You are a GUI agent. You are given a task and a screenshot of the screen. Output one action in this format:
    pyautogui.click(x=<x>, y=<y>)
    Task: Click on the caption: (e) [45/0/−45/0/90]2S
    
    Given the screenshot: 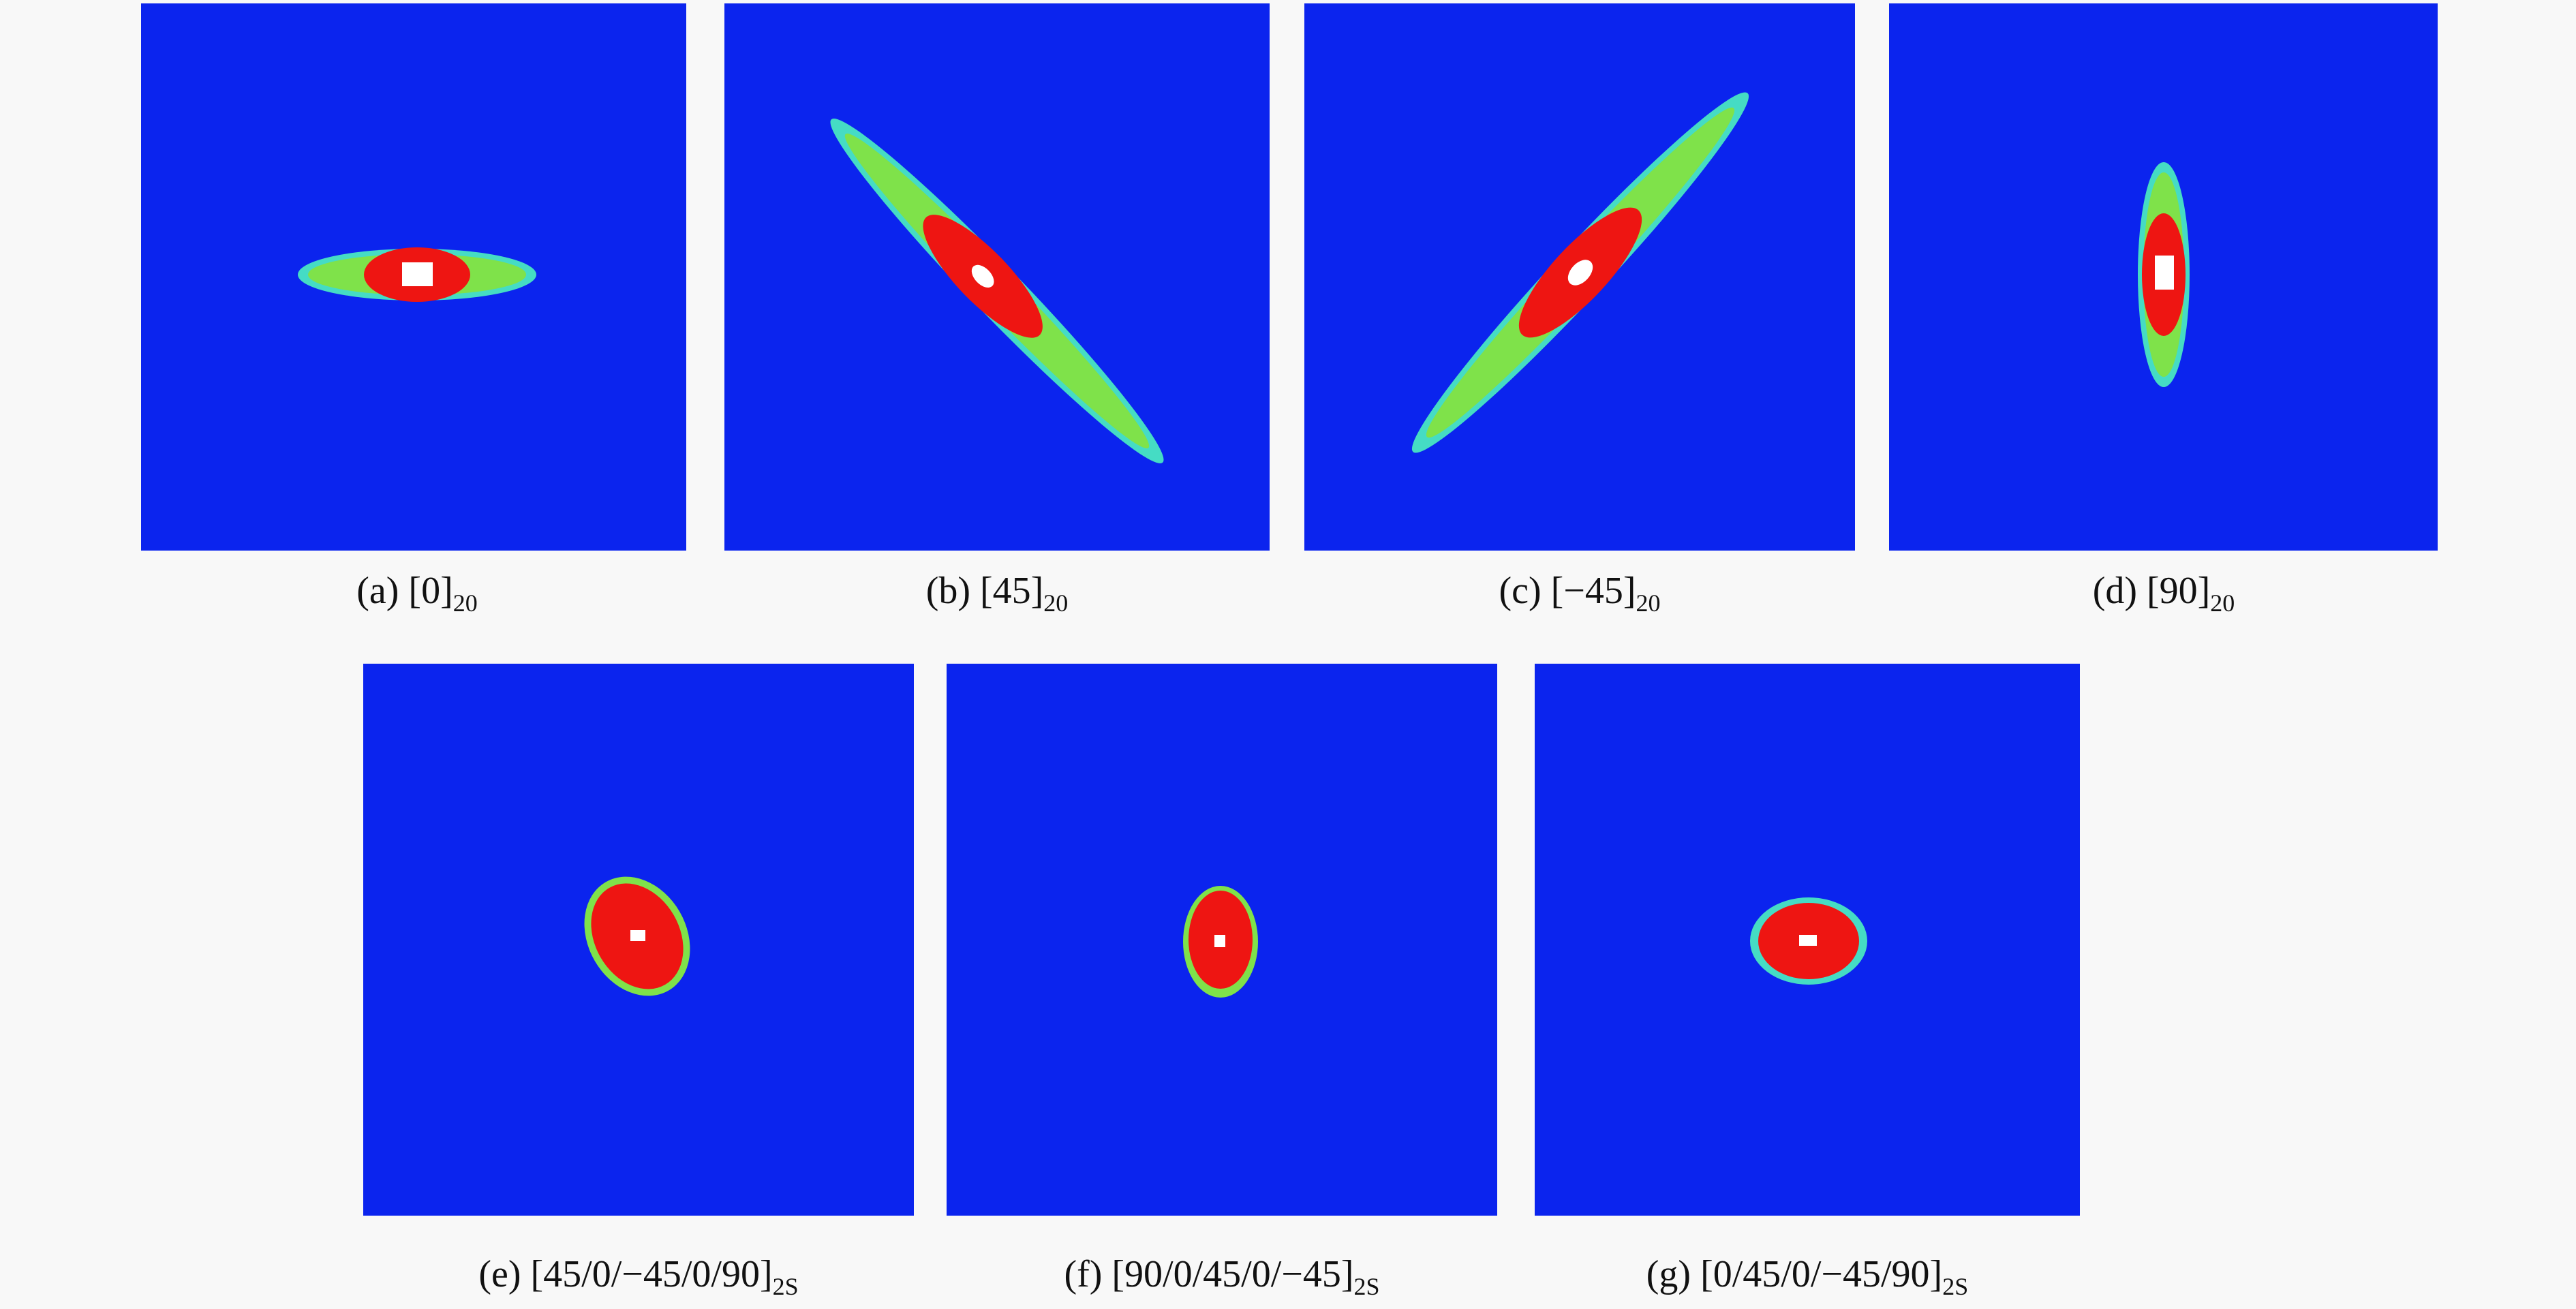 What is the action you would take?
    pyautogui.click(x=638, y=1276)
    